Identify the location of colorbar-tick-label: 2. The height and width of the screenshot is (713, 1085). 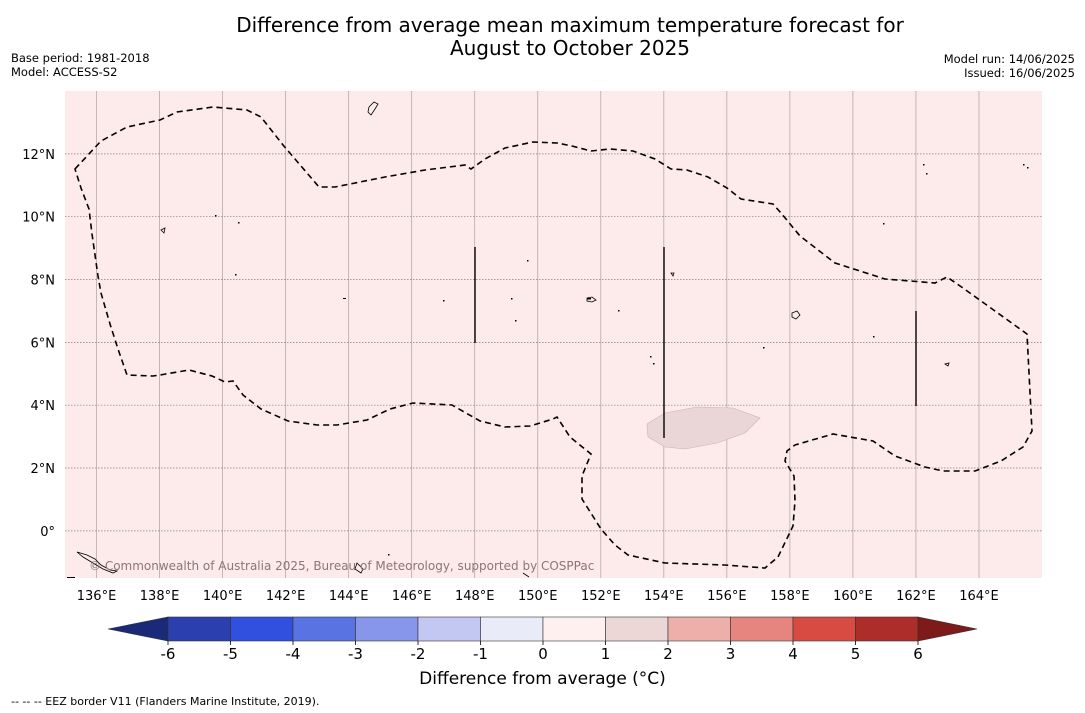
(668, 654).